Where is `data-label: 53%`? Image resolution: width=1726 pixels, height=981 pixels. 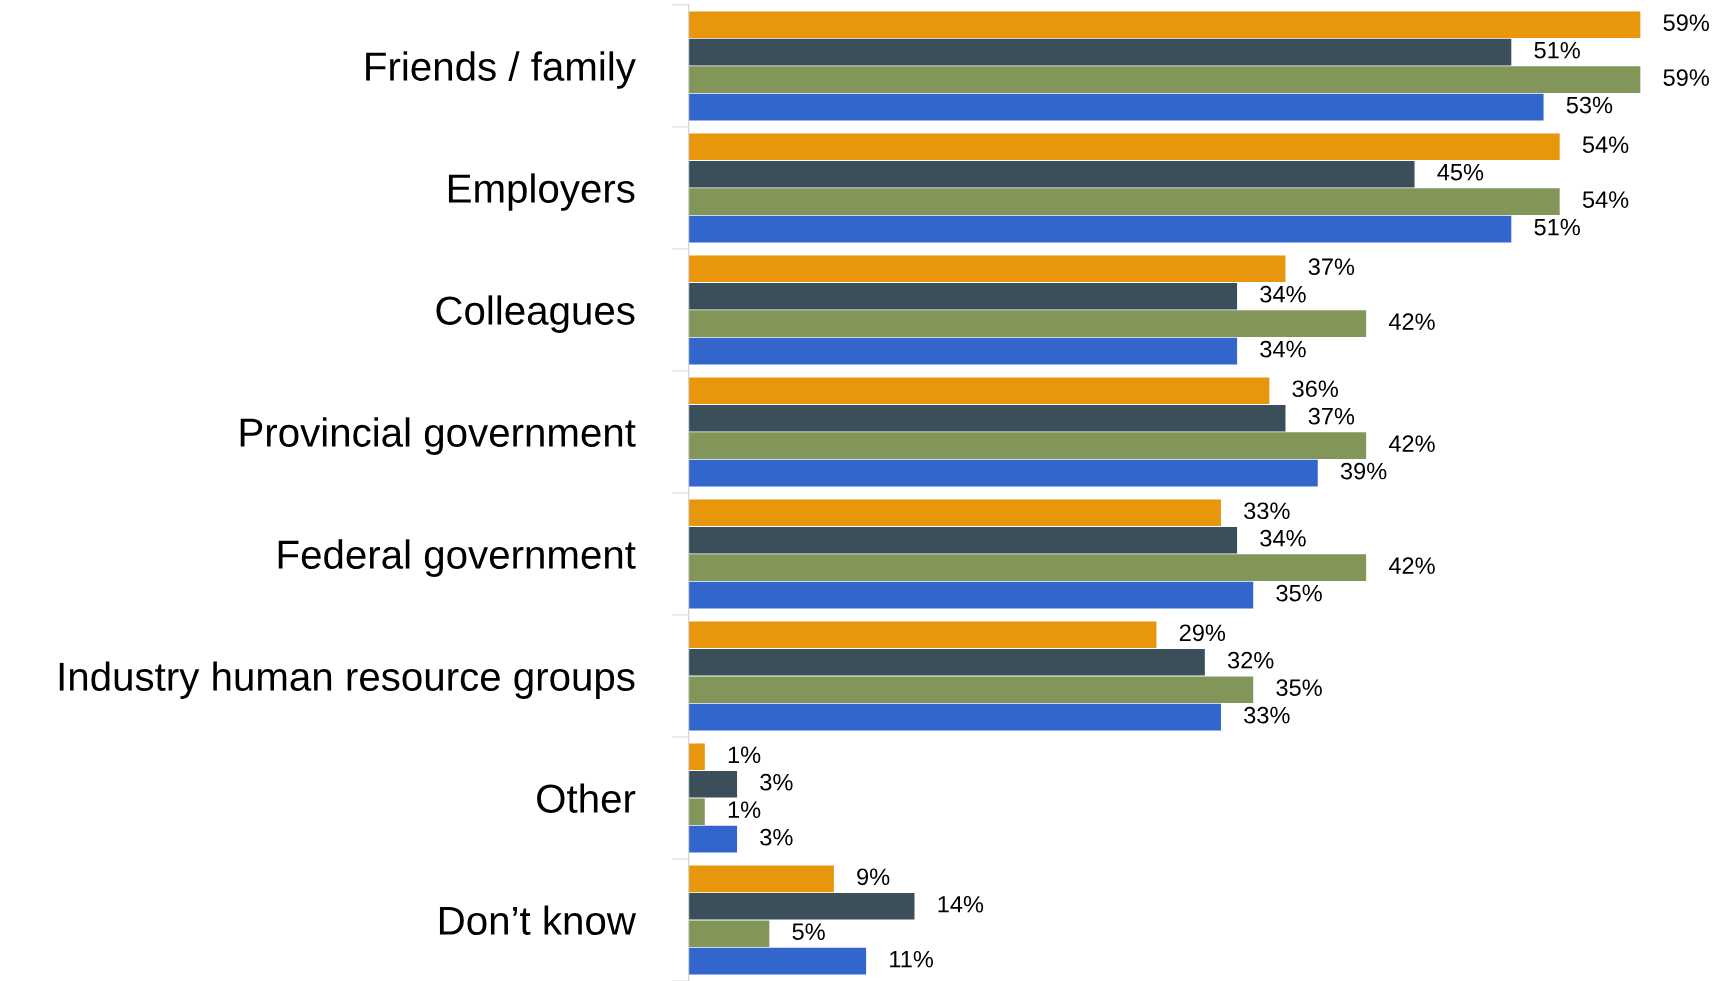
data-label: 53% is located at coordinates (1589, 105).